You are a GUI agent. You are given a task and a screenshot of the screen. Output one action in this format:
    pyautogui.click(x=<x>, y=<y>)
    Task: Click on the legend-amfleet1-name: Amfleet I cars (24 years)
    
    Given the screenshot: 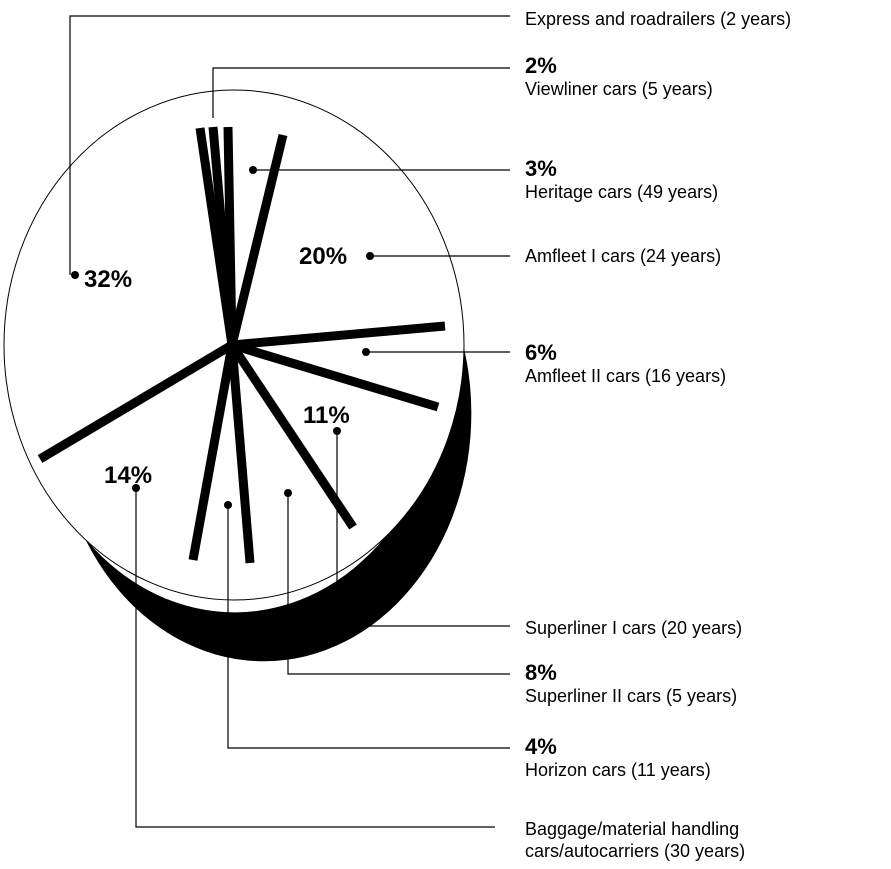 What is the action you would take?
    pyautogui.click(x=623, y=256)
    